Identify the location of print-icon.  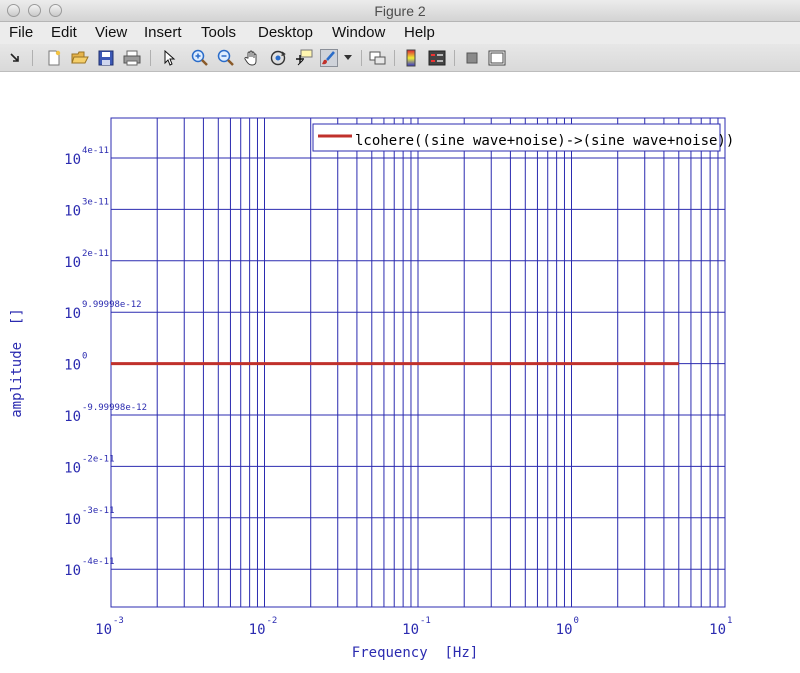
(132, 58).